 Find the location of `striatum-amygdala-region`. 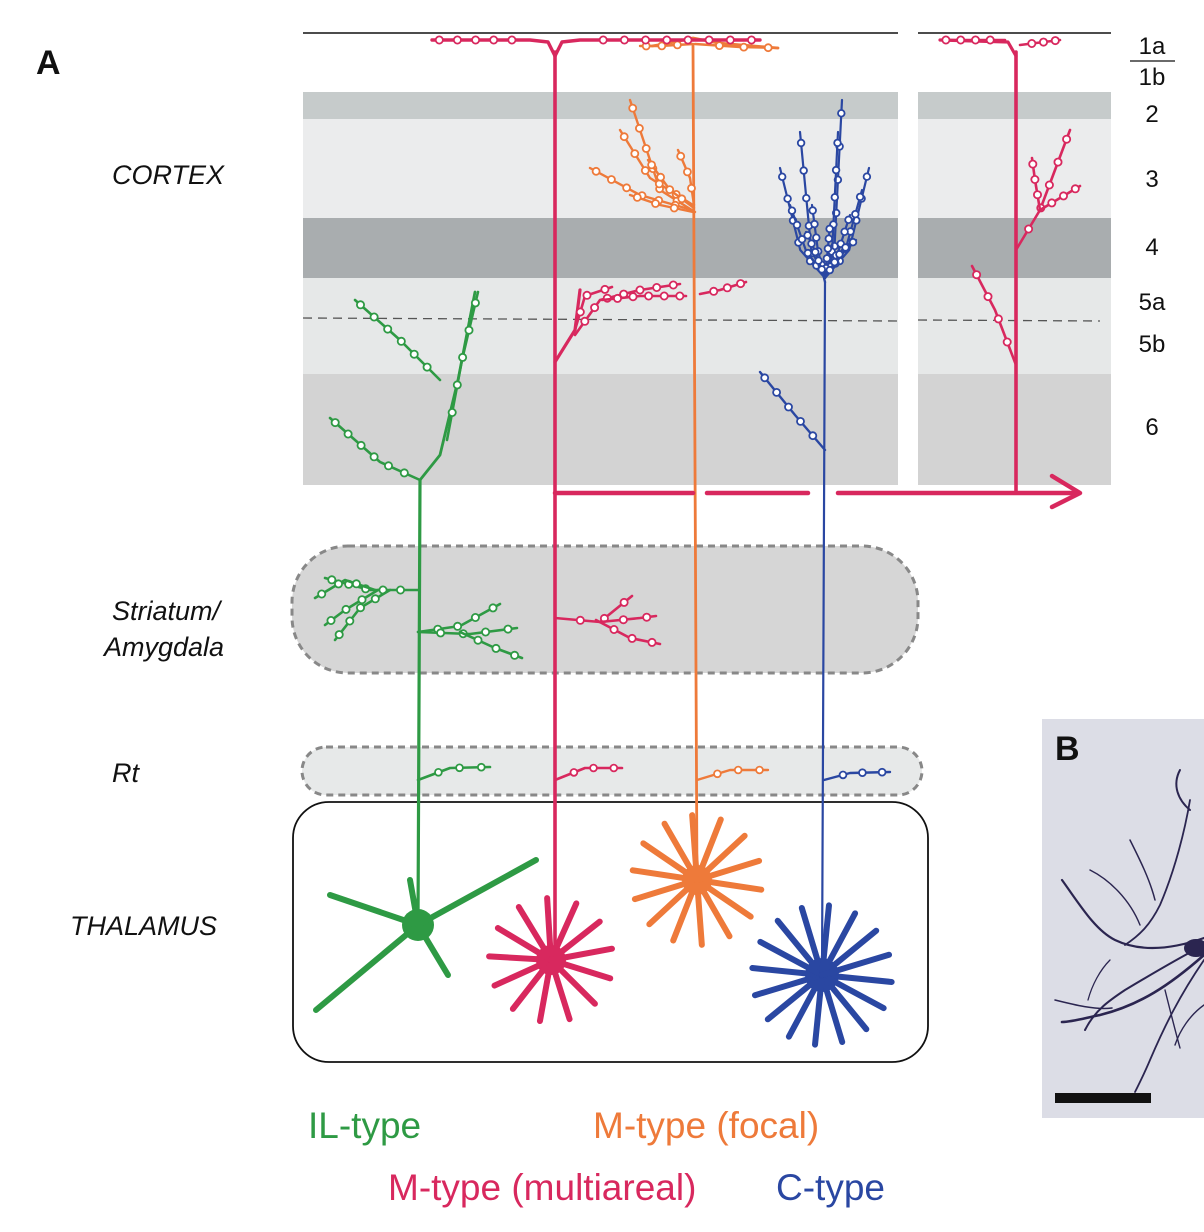

striatum-amygdala-region is located at coordinates (605, 609).